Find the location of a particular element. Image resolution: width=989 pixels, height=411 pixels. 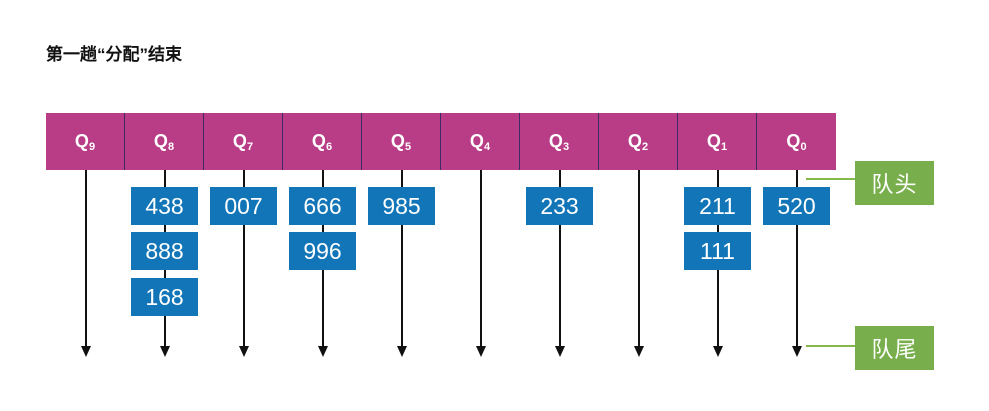

queue-tail-label: 队尾 is located at coordinates (894, 348).